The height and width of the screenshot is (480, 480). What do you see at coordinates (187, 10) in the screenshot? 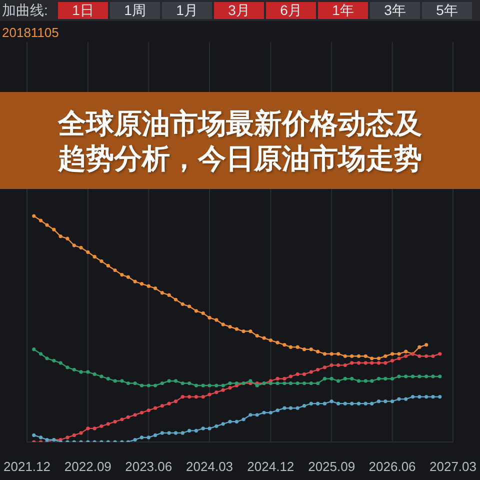
I see `period-button: 1月` at bounding box center [187, 10].